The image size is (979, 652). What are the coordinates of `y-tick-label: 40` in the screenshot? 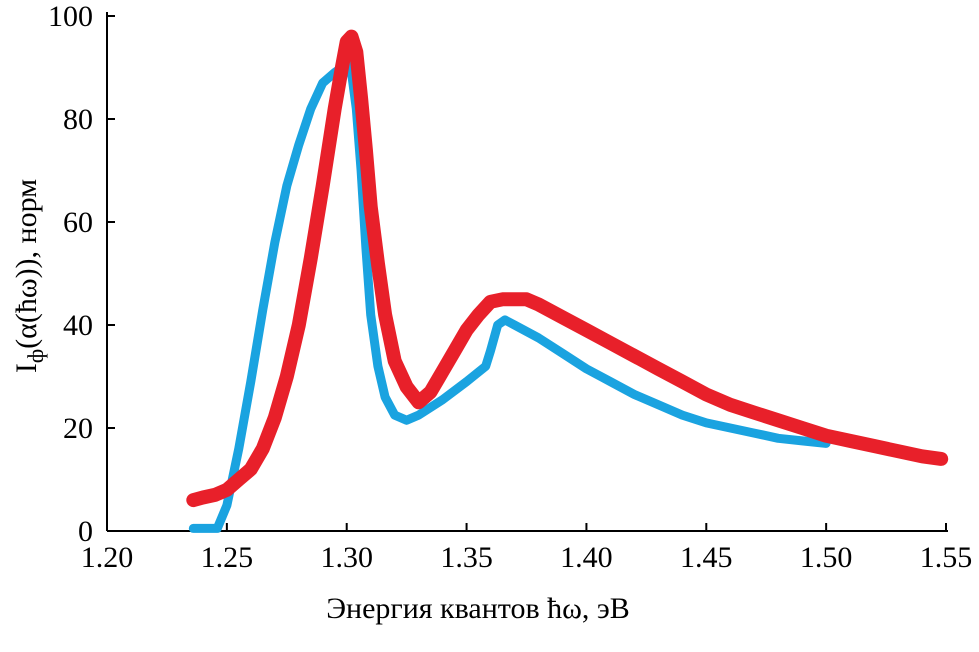 It's located at (78, 325).